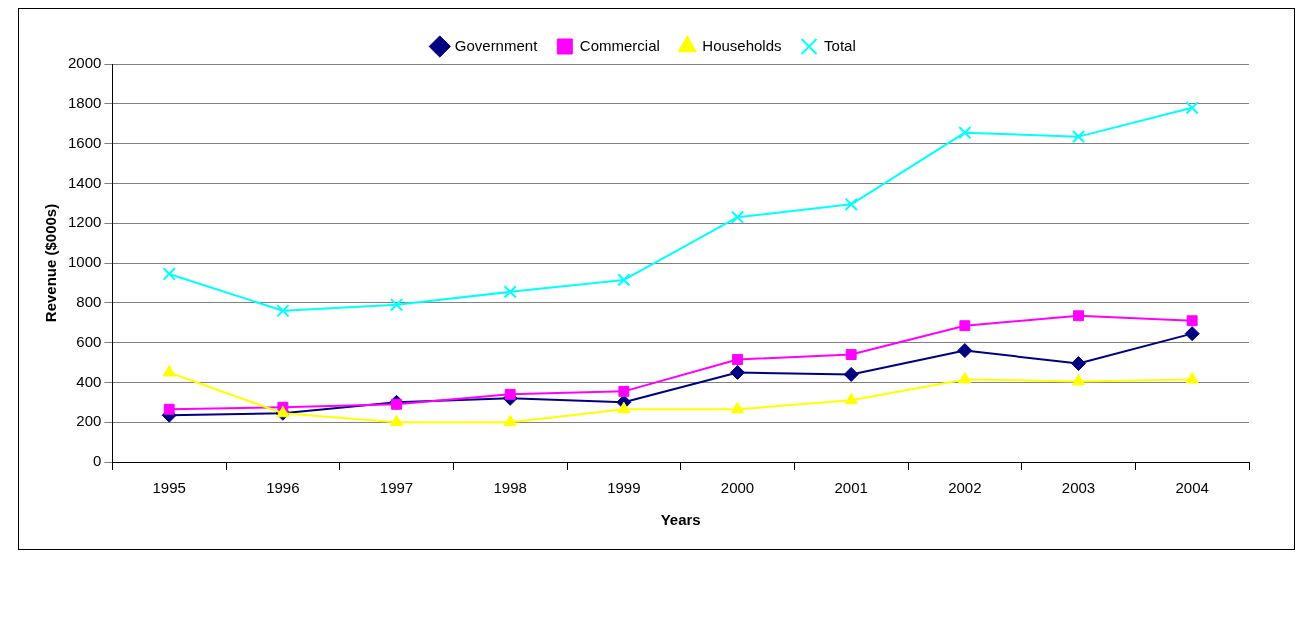  I want to click on x-tick-label: 1998, so click(510, 488).